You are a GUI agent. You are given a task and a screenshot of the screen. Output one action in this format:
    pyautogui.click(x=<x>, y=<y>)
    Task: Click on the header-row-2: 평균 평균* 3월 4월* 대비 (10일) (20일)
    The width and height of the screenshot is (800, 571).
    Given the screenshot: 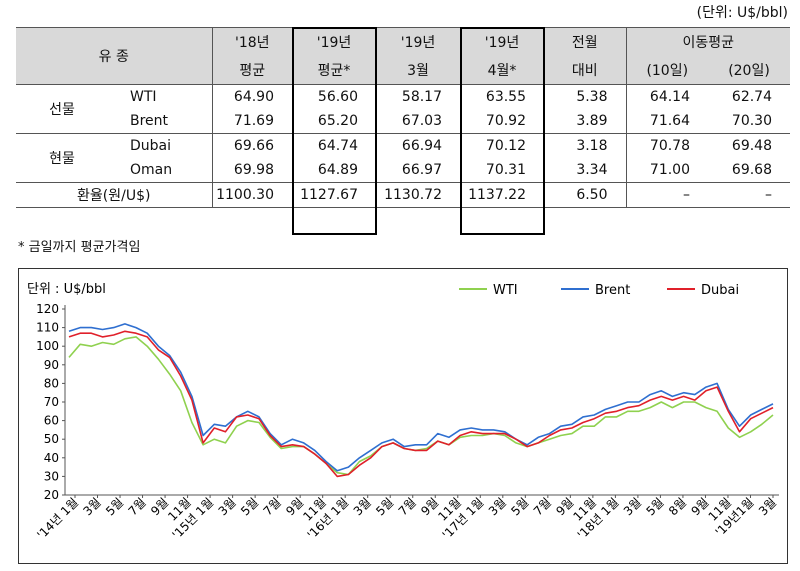 What is the action you would take?
    pyautogui.click(x=403, y=70)
    